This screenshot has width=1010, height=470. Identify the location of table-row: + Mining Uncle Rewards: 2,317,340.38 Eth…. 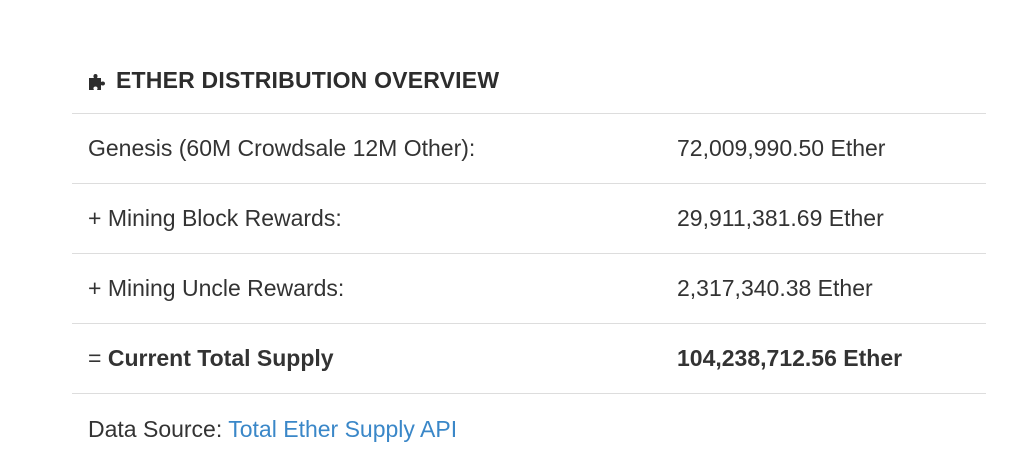
(529, 288).